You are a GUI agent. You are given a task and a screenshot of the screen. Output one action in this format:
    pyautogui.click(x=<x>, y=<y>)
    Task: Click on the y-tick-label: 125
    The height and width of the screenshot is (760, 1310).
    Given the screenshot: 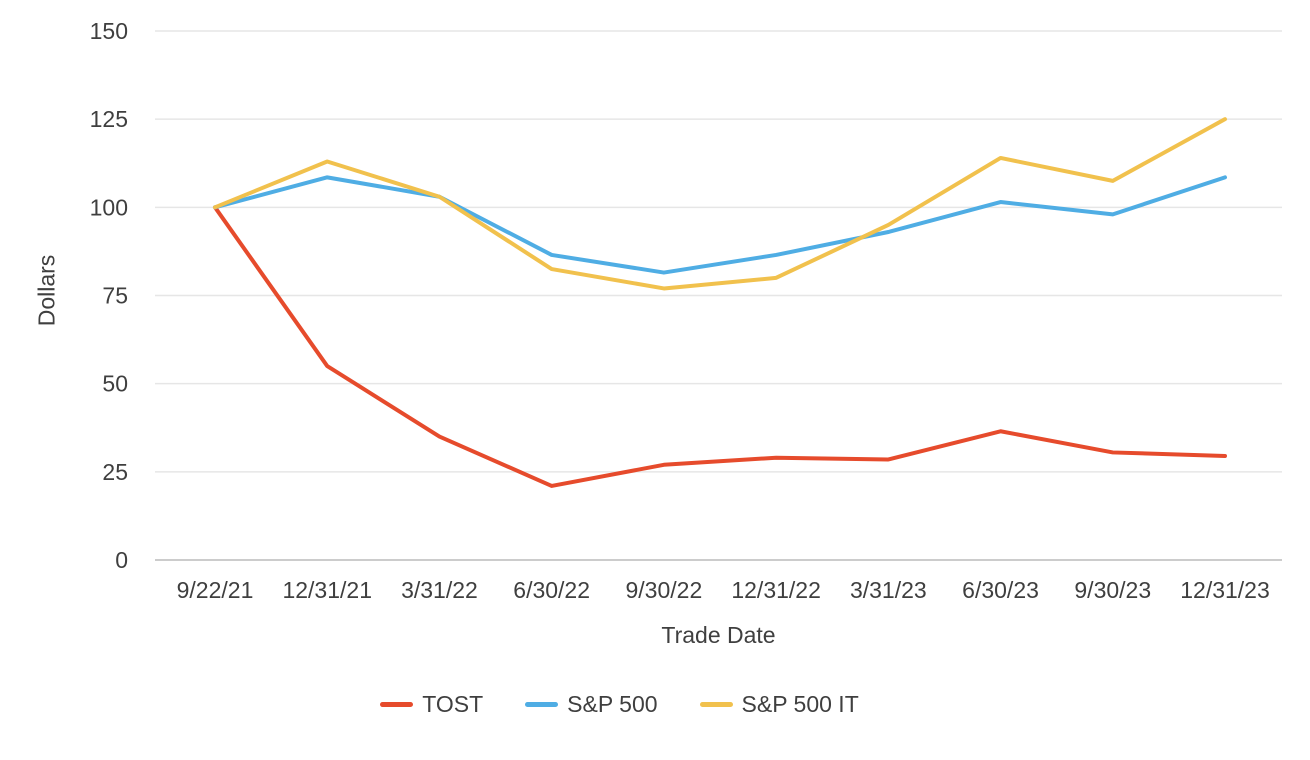 What is the action you would take?
    pyautogui.click(x=109, y=119)
    